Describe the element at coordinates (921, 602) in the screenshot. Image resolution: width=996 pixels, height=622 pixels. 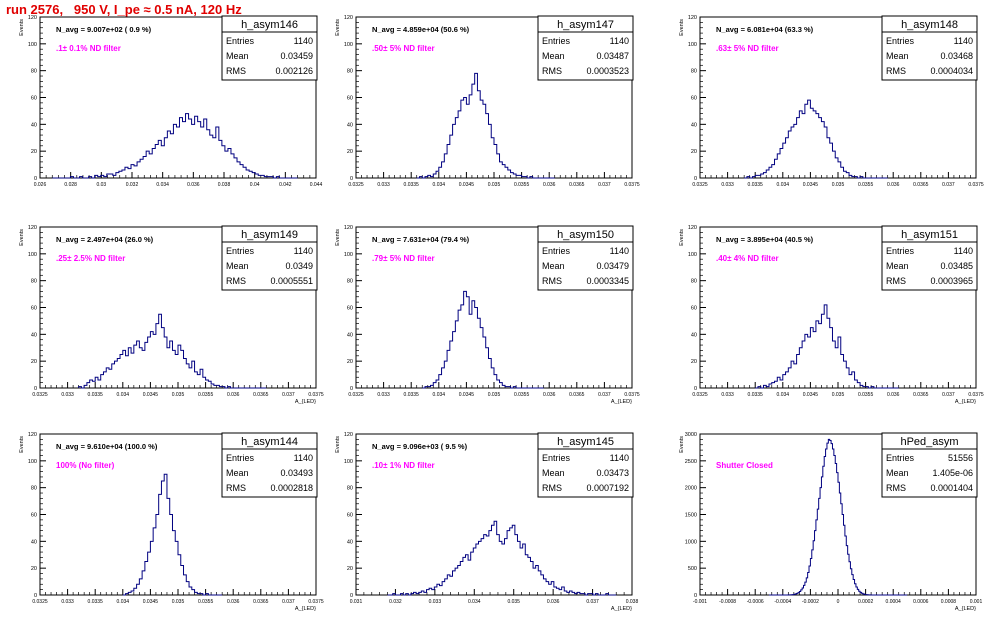
I see `x-tick-label: 0.0006` at that location.